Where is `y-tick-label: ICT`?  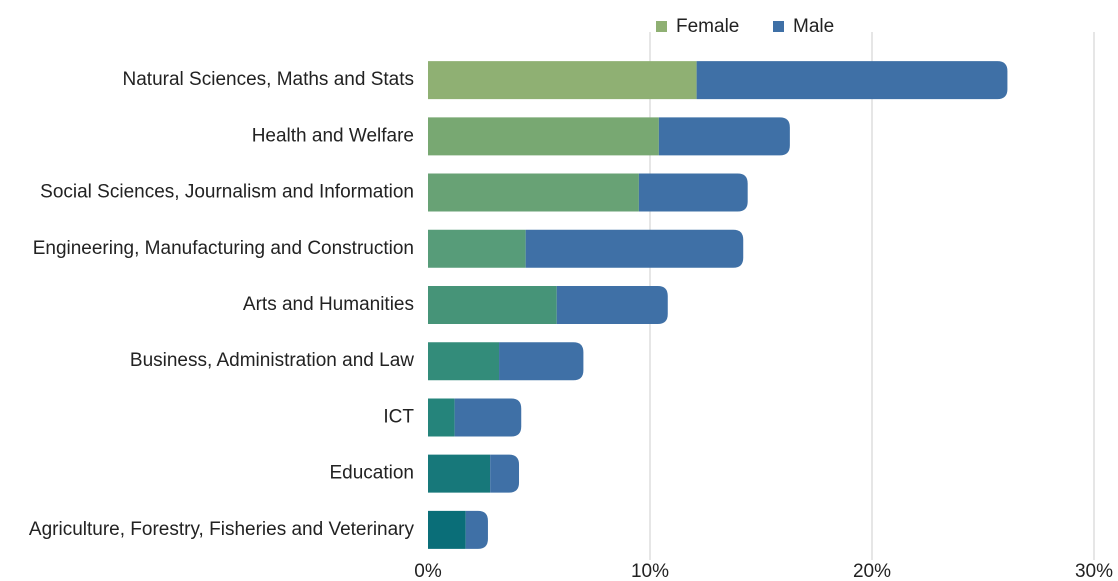
y-tick-label: ICT is located at coordinates (398, 416).